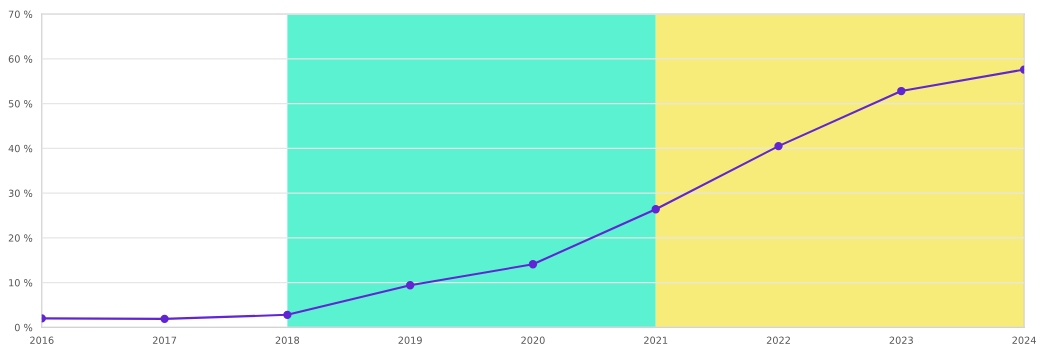 This screenshot has height=352, width=1045. What do you see at coordinates (410, 340) in the screenshot?
I see `x-tick-label: 2019` at bounding box center [410, 340].